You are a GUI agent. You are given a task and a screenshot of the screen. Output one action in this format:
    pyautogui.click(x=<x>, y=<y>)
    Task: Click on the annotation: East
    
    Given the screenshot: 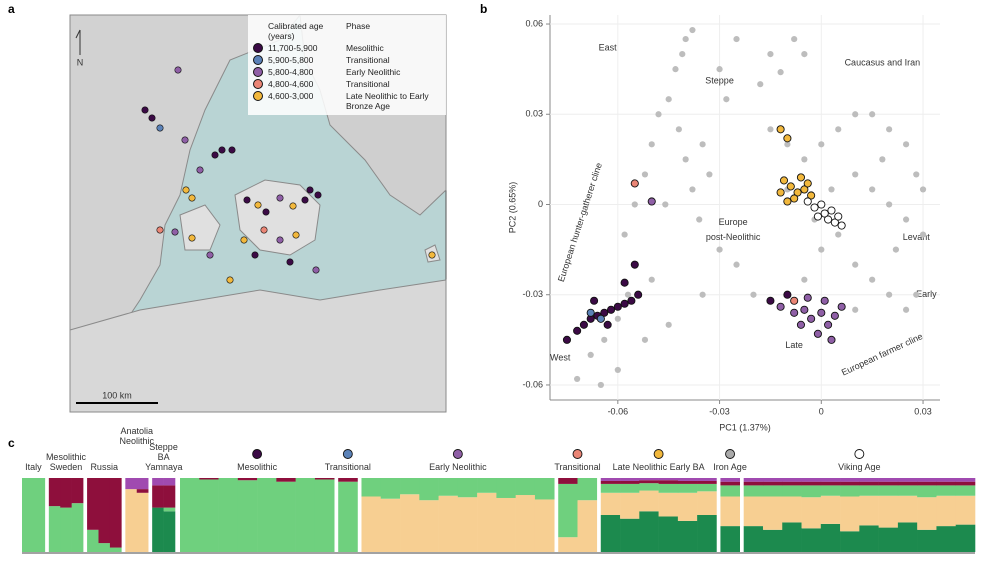 What is the action you would take?
    pyautogui.click(x=608, y=47)
    